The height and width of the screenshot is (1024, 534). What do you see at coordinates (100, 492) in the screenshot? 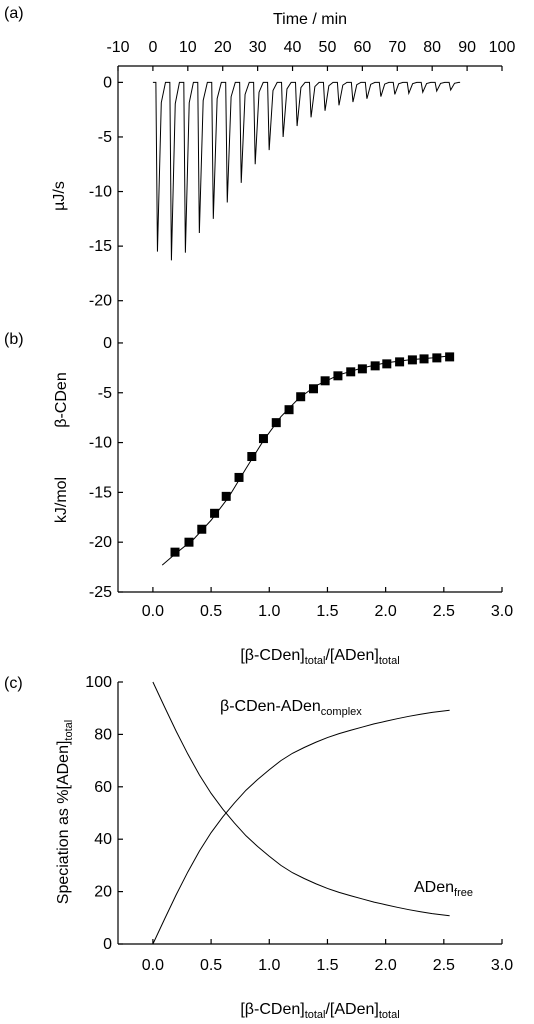
I see `panel-b-y-tick-label: -15` at bounding box center [100, 492].